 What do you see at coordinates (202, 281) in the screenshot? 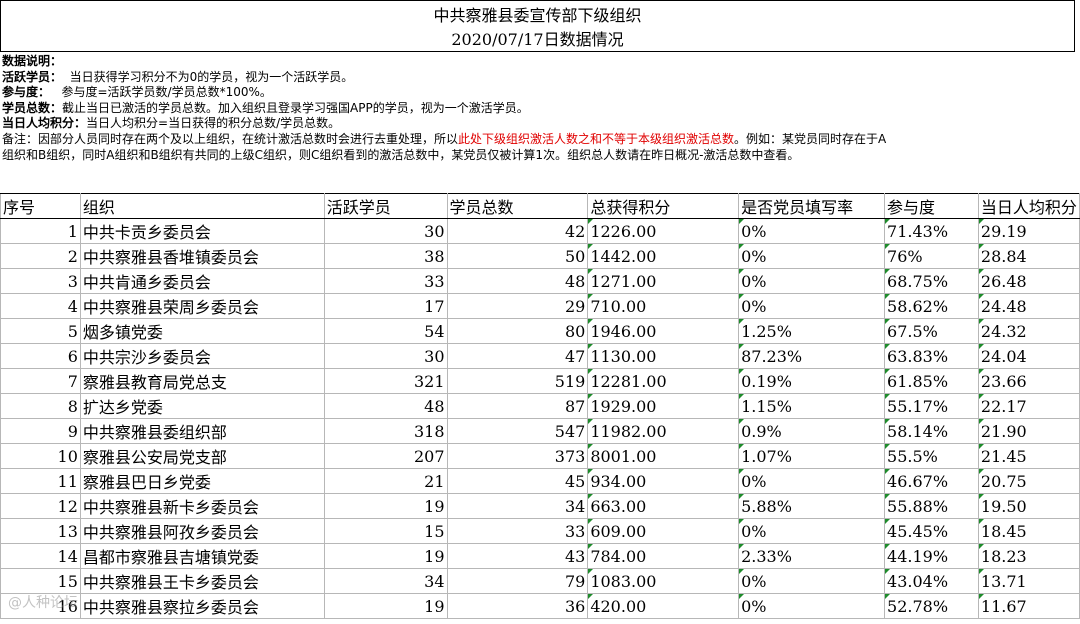
I see `cell-org: 中共肯通乡委员会` at bounding box center [202, 281].